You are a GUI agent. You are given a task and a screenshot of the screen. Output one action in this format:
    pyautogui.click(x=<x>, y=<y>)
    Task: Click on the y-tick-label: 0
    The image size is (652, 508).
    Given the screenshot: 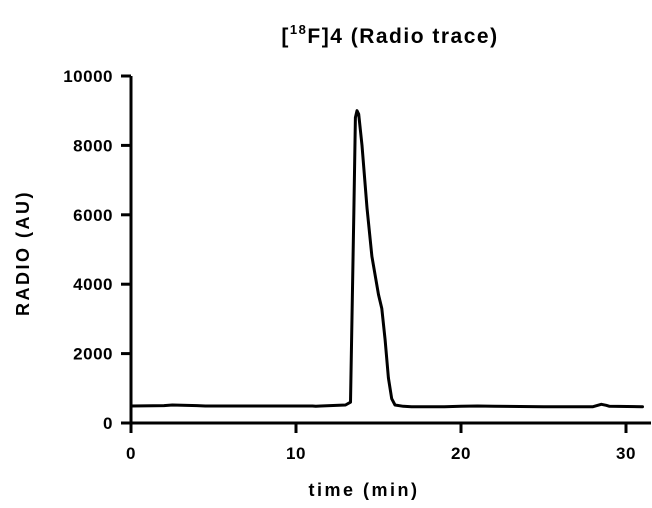 What is the action you would take?
    pyautogui.click(x=108, y=423)
    